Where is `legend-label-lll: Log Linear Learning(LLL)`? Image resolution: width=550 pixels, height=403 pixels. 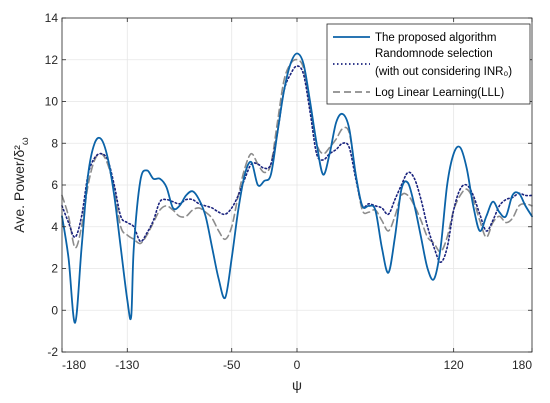 legend-label-lll: Log Linear Learning(LLL) is located at coordinates (439, 93).